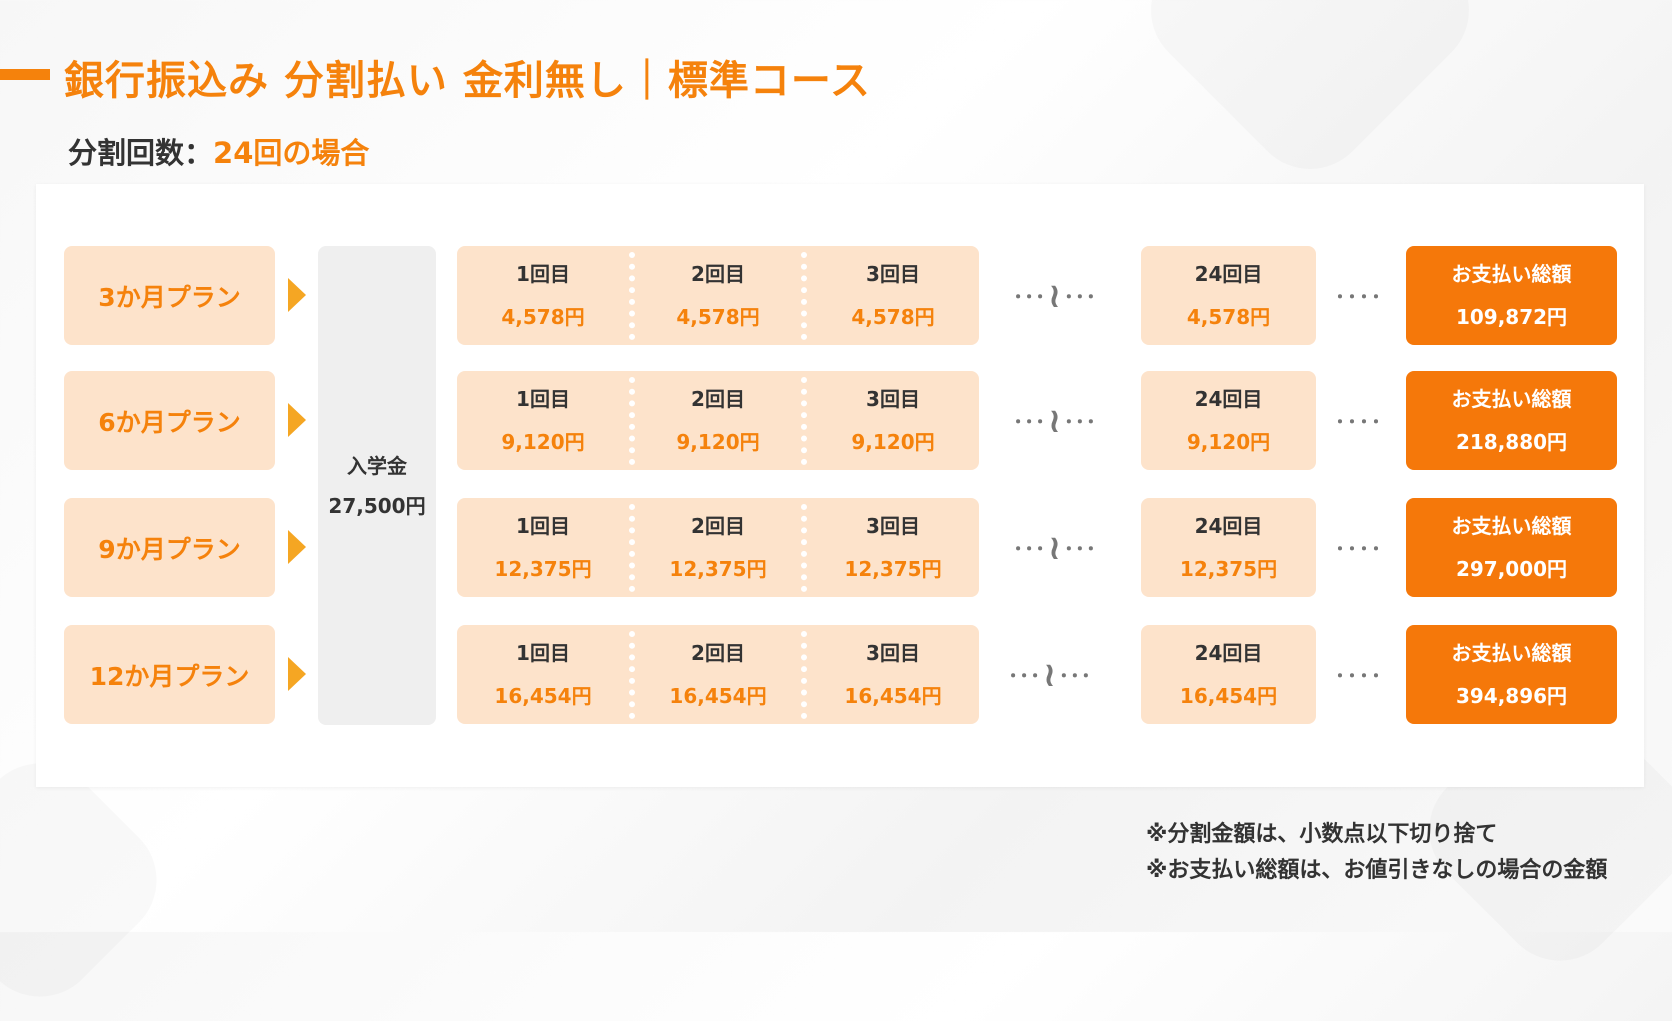  What do you see at coordinates (718, 547) in the screenshot?
I see `installment-cell: 2回目 12,375円` at bounding box center [718, 547].